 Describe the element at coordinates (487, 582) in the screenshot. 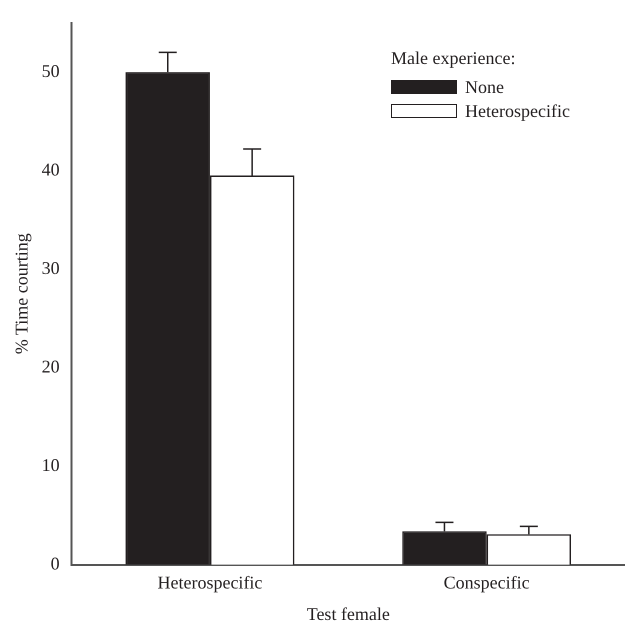

I see `x-tick-label: Conspecific` at that location.